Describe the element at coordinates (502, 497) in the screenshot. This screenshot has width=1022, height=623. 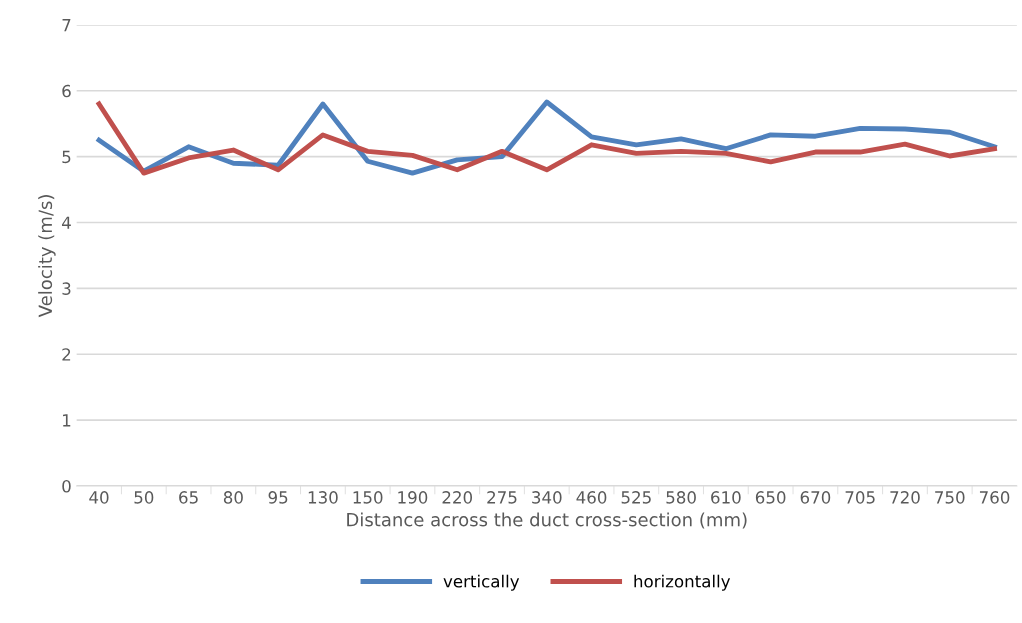
I see `x-tick-label: 275` at that location.